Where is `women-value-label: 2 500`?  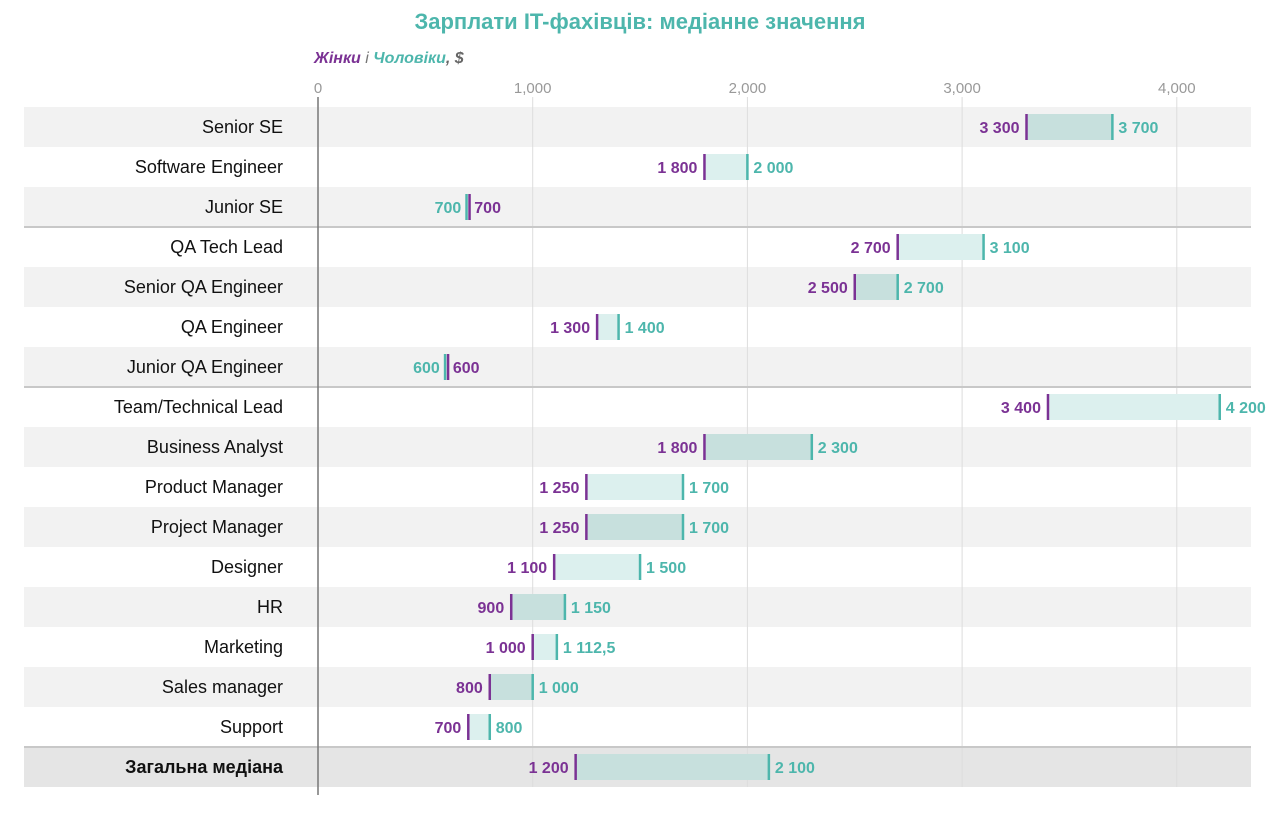 women-value-label: 2 500 is located at coordinates (828, 288).